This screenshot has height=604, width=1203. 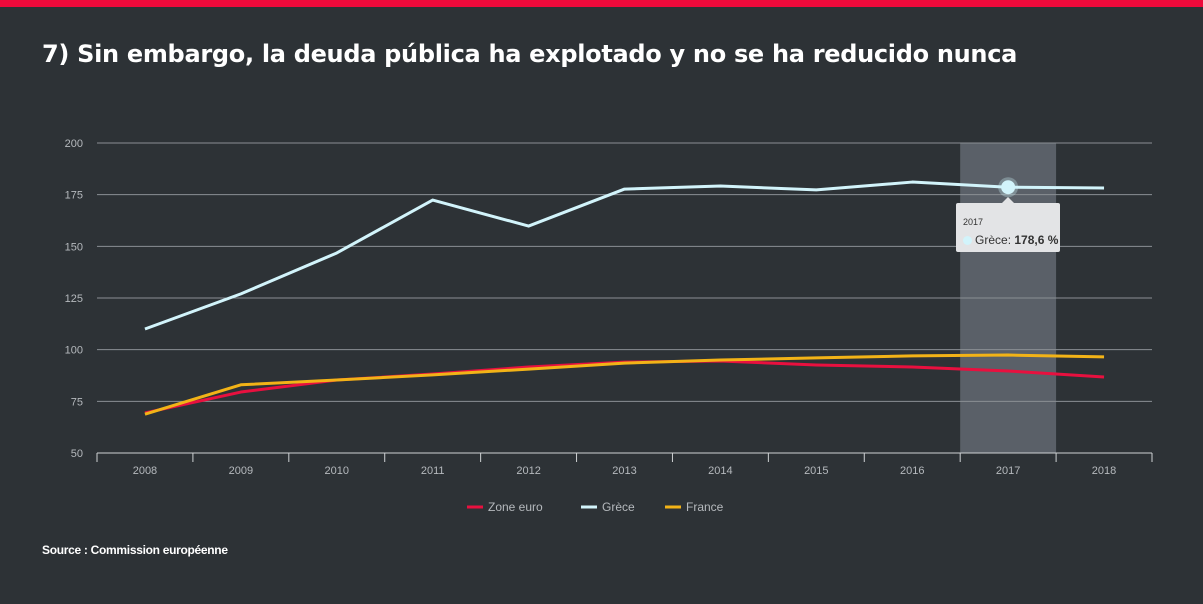 I want to click on x-tick-label: 2015, so click(x=816, y=471).